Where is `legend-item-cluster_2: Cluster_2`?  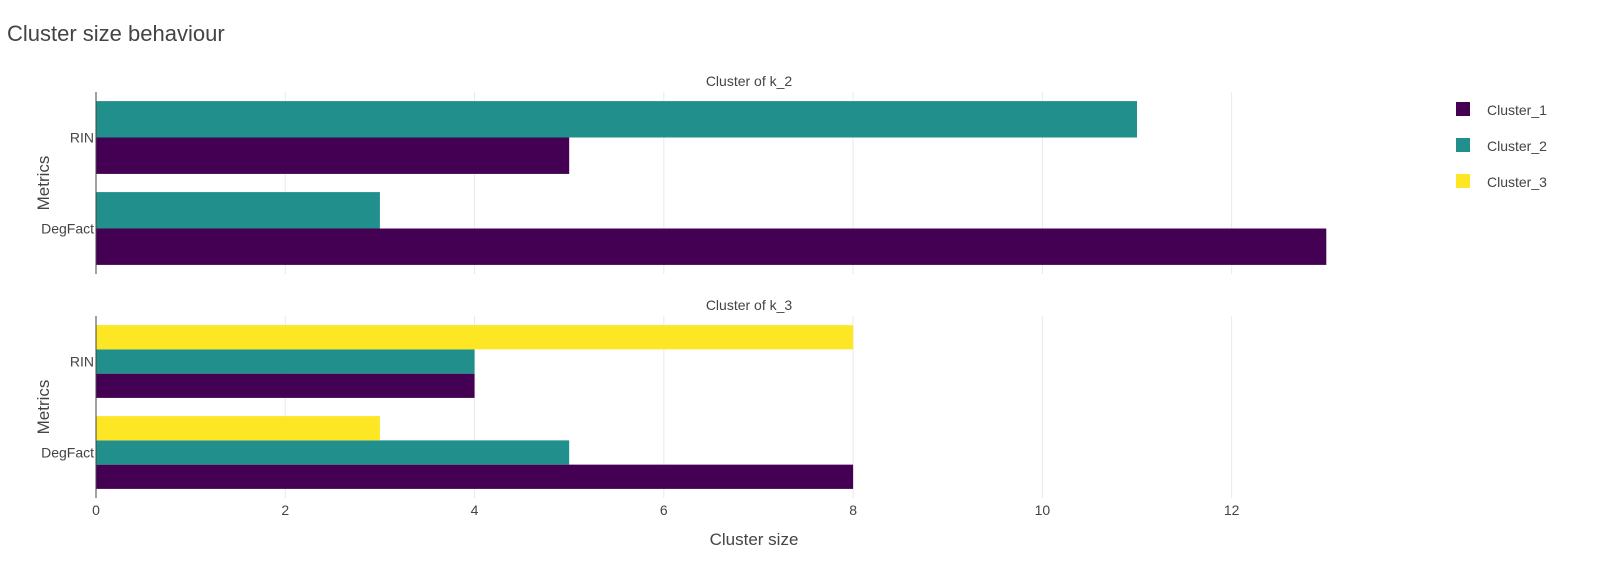
legend-item-cluster_2: Cluster_2 is located at coordinates (1501, 146).